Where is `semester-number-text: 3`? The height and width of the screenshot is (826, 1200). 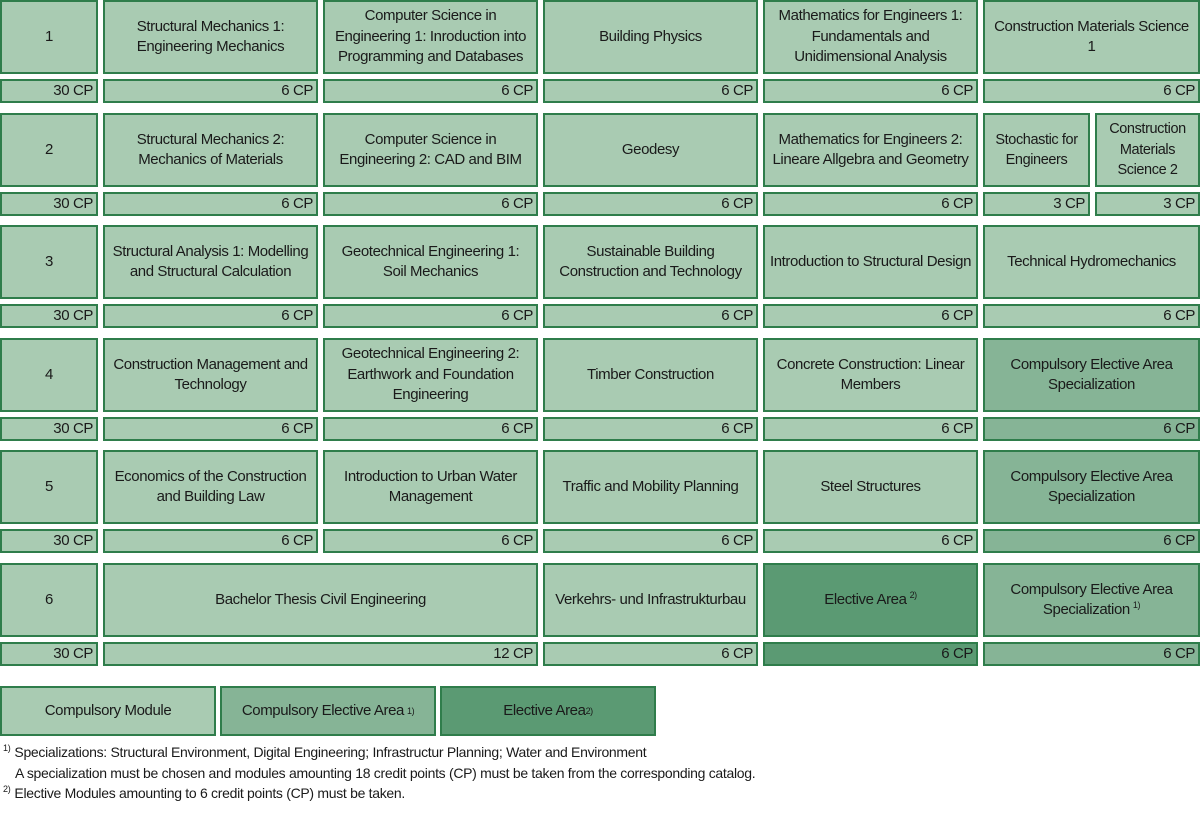
semester-number-text: 3 is located at coordinates (49, 261).